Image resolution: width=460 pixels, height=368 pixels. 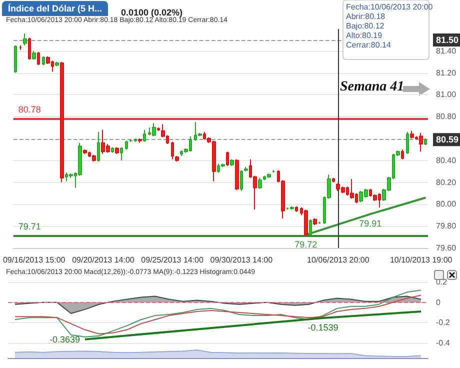 What do you see at coordinates (338, 260) in the screenshot?
I see `x-tick-label: 10/06/2013 20:00` at bounding box center [338, 260].